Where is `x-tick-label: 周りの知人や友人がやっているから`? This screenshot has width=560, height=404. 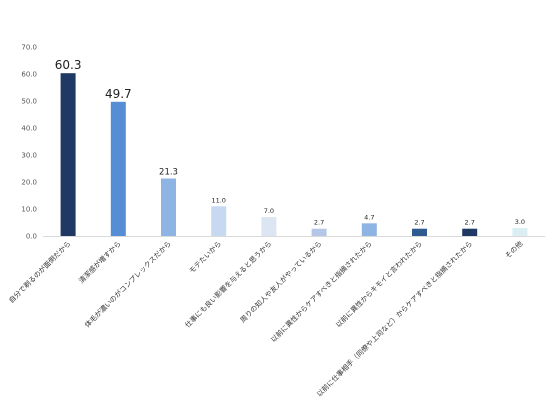
x-tick-label: 周りの知人や友人がやっているから is located at coordinates (280, 281).